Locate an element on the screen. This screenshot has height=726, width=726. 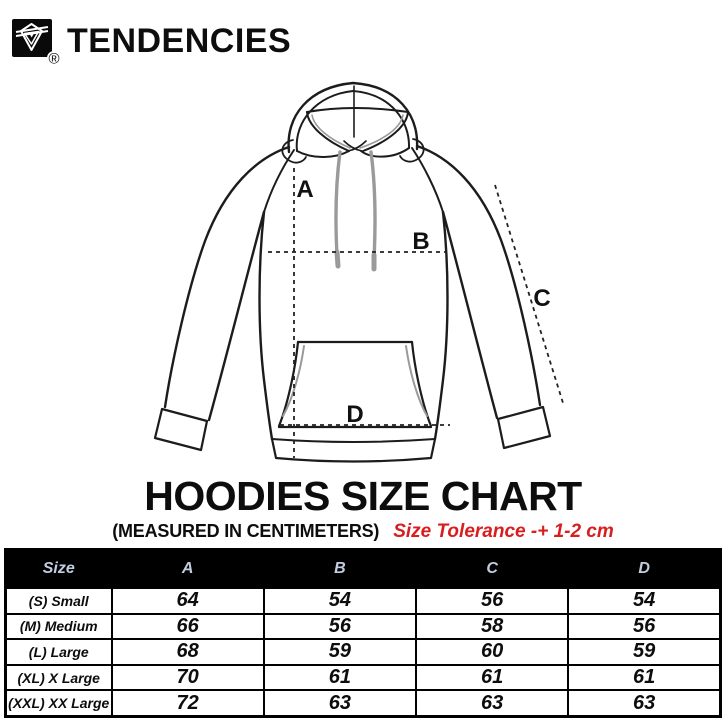
size-label-cell: (M) Medium is located at coordinates (58, 626).